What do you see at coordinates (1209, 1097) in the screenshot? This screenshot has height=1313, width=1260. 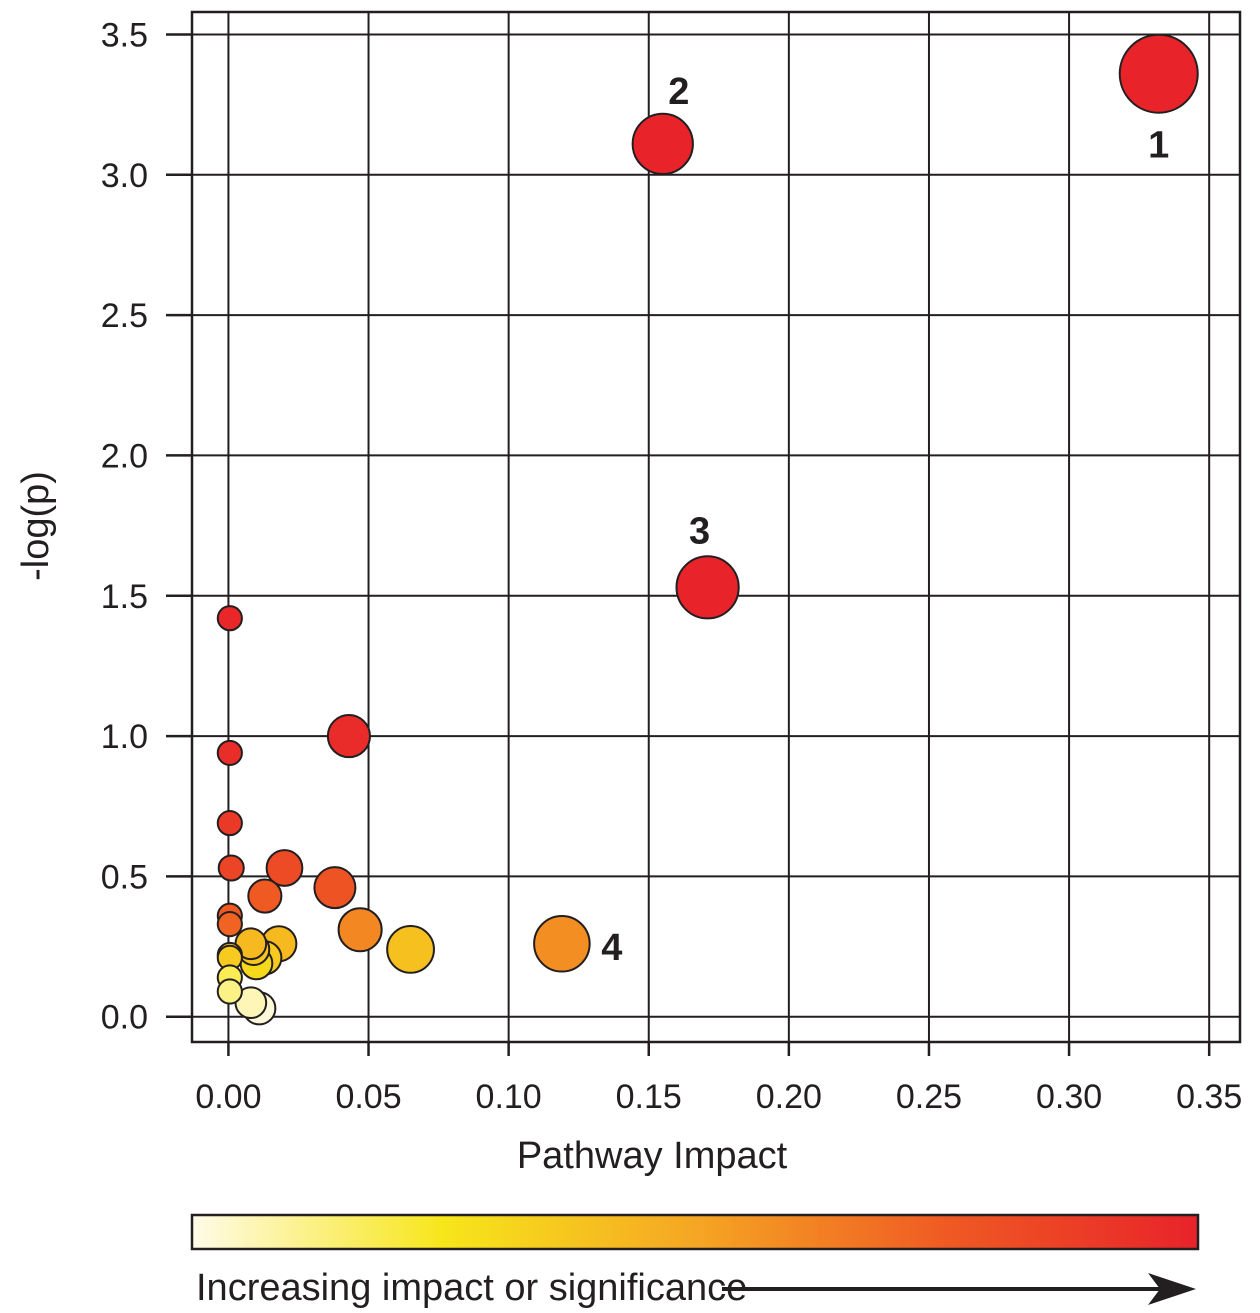 I see `x-tick-label: 0.35` at bounding box center [1209, 1097].